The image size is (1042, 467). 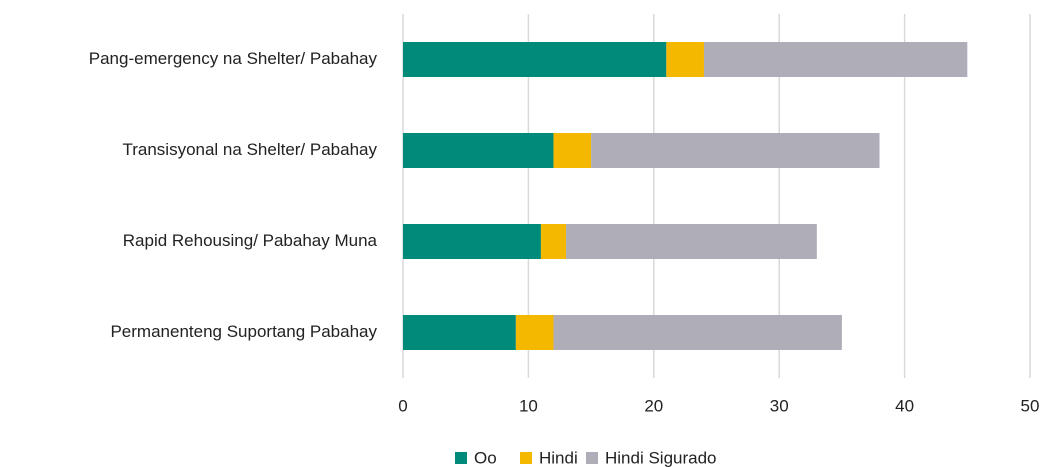 What do you see at coordinates (402, 405) in the screenshot?
I see `x-tick-label: 0` at bounding box center [402, 405].